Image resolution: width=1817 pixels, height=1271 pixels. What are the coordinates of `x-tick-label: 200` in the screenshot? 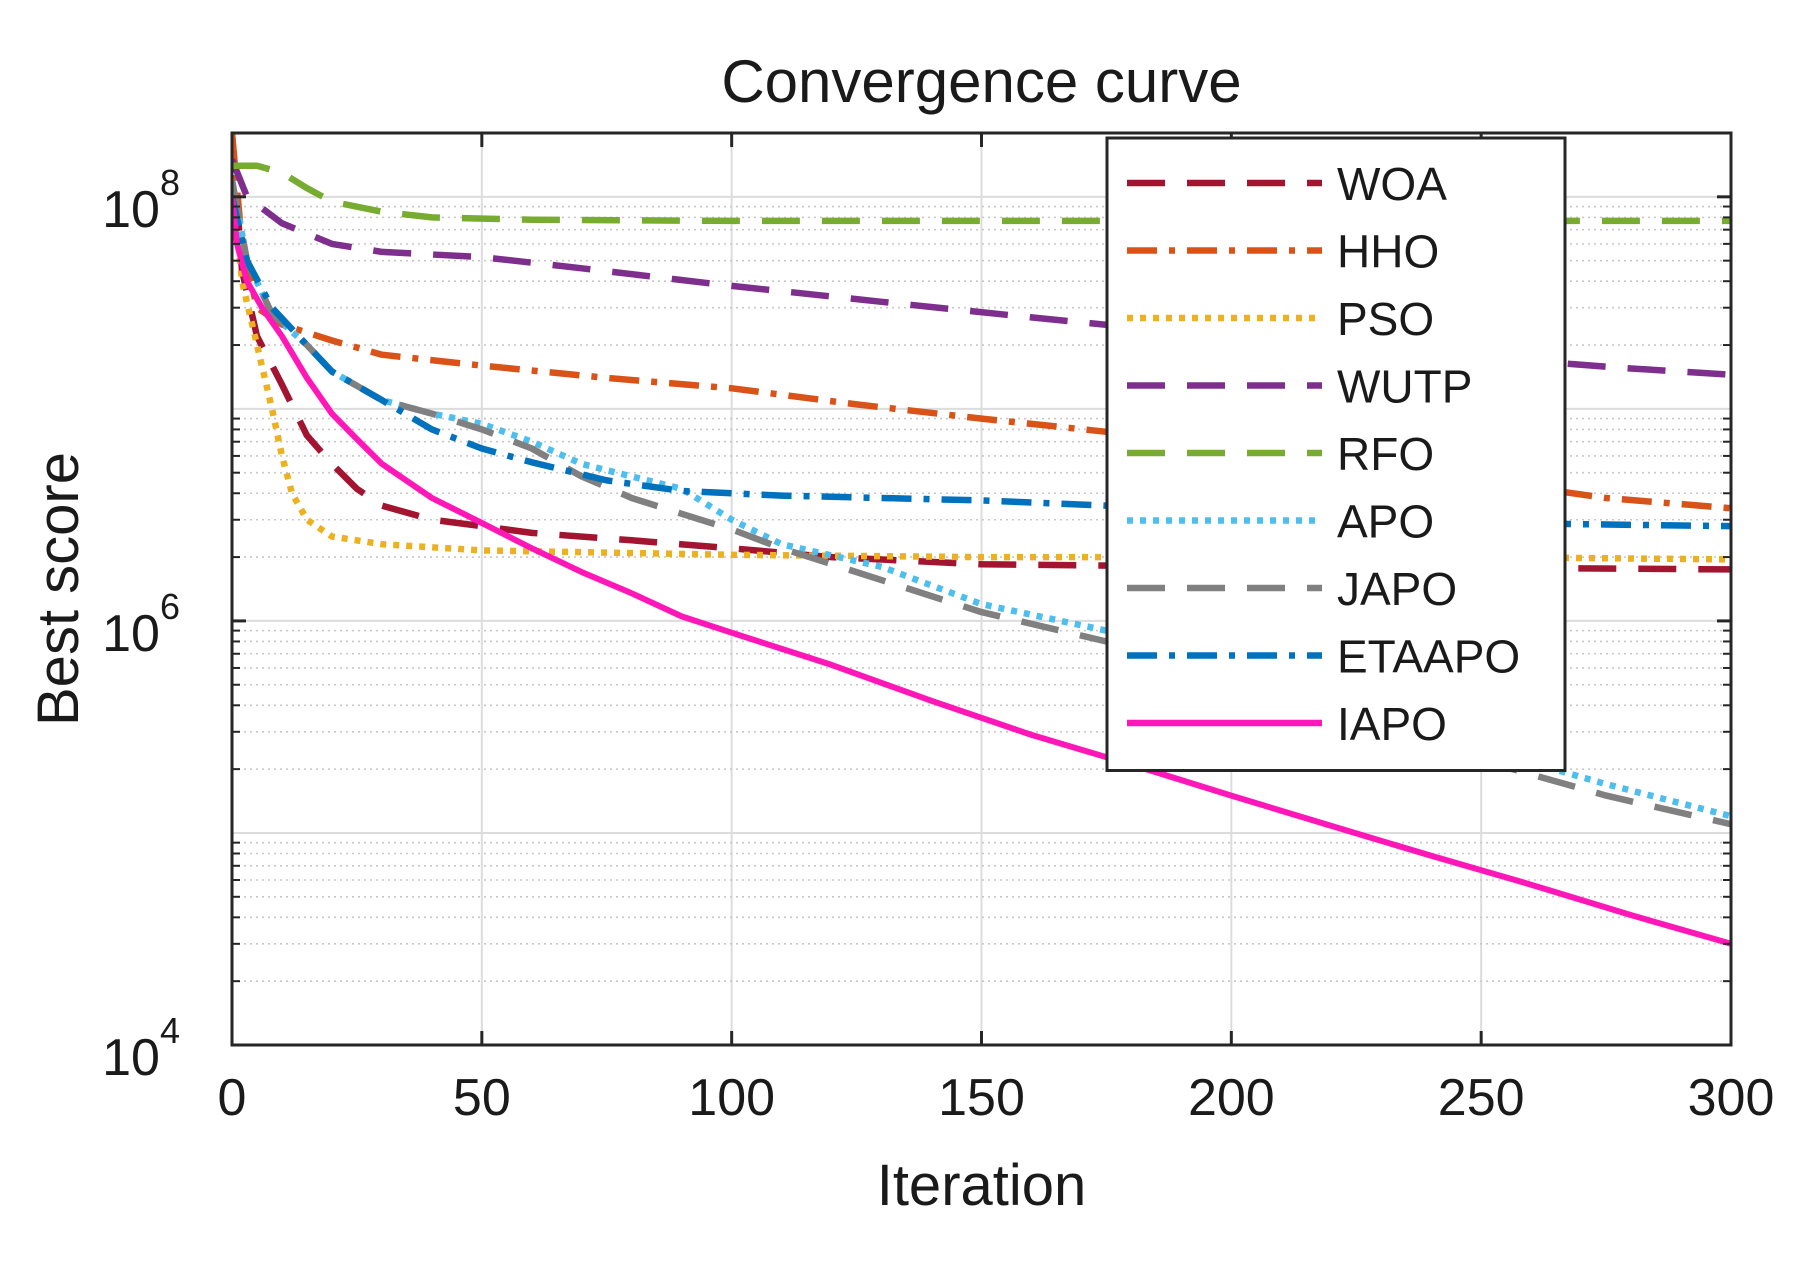 It's located at (1231, 1098).